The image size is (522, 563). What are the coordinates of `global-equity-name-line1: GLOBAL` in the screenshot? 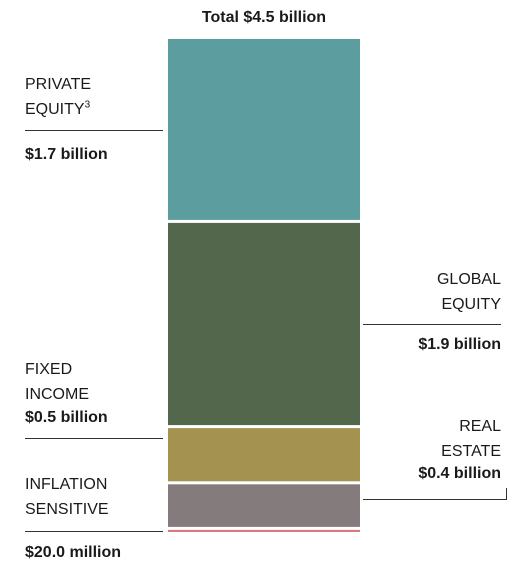 It's located at (468, 279).